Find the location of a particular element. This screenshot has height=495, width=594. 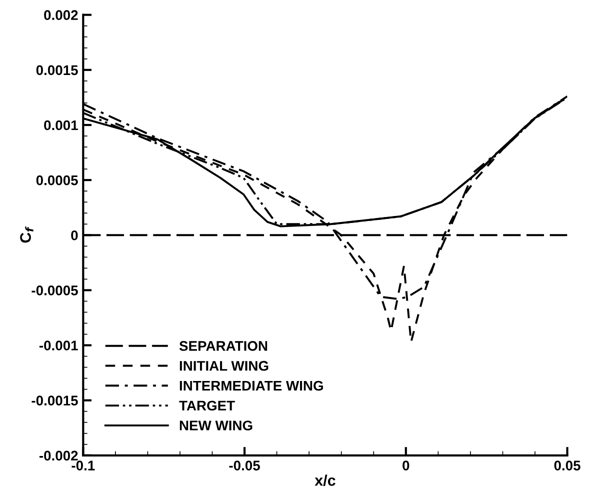

legend-label: INITIAL WING is located at coordinates (224, 365).